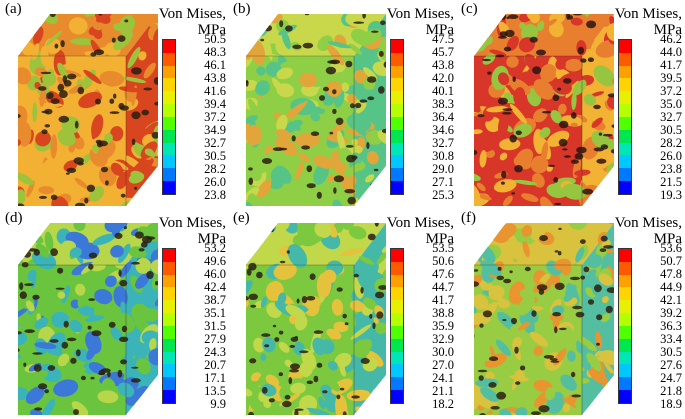 This screenshot has height=419, width=685. Describe the element at coordinates (215, 261) in the screenshot. I see `colorbar-tick-label: 49.6` at that location.